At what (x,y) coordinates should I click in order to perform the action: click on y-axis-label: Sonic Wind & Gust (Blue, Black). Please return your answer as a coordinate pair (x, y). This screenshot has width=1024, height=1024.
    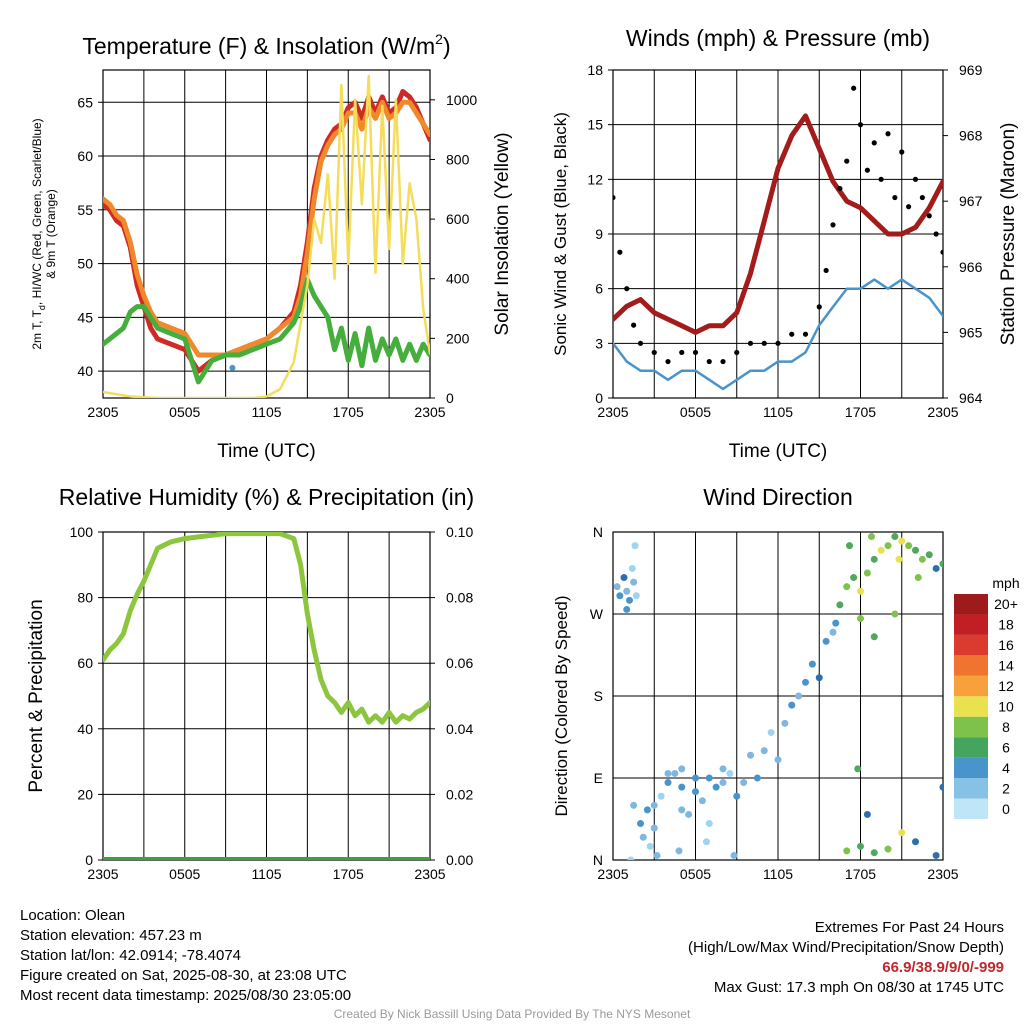
    Looking at the image, I should click on (560, 234).